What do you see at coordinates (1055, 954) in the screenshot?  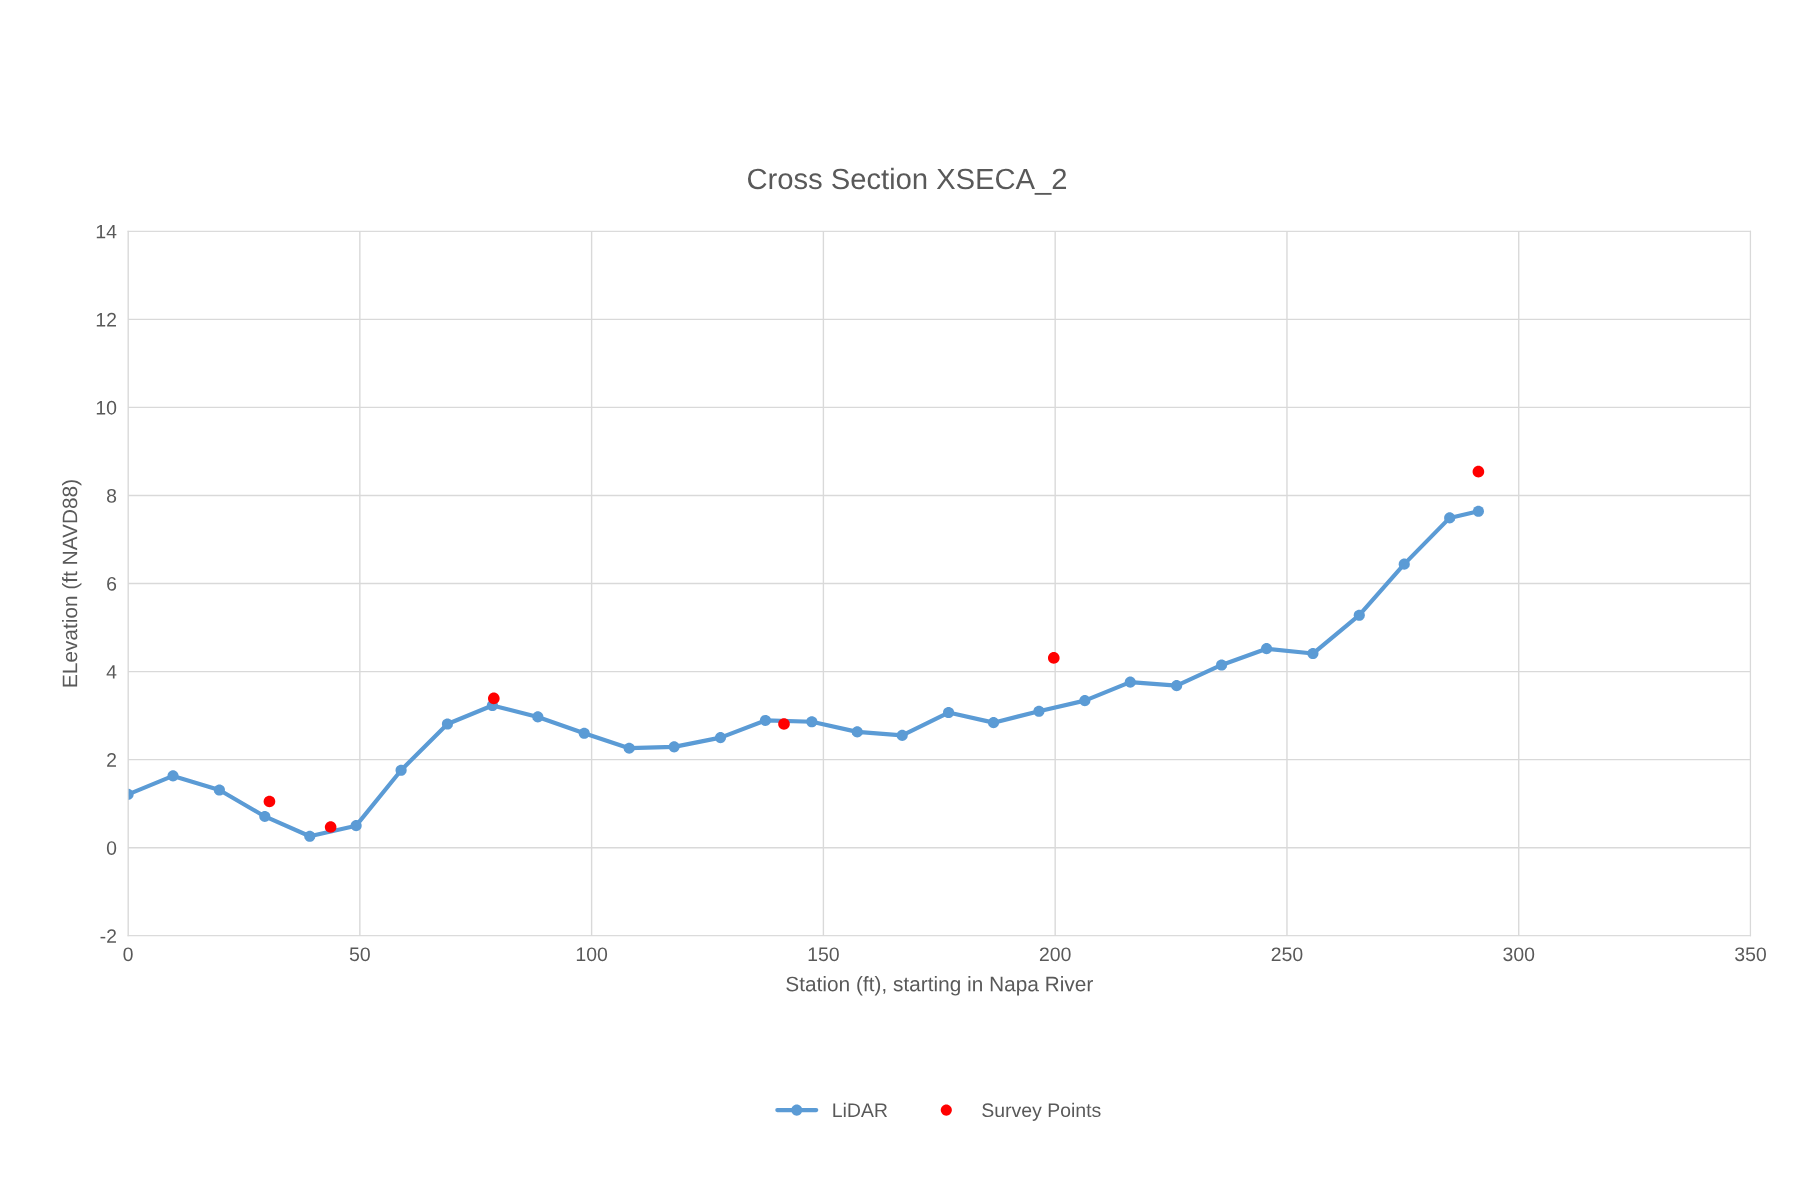 I see `x-tick-label: 200` at bounding box center [1055, 954].